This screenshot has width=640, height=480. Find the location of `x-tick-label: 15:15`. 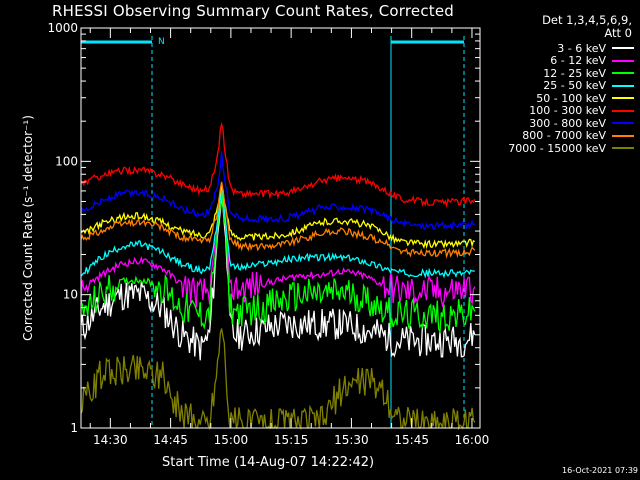

x-tick-label: 15:15 is located at coordinates (291, 440).